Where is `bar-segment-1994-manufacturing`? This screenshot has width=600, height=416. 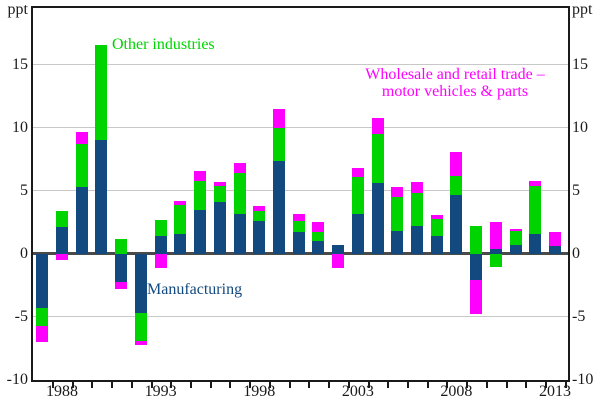 bar-segment-1994-manufacturing is located at coordinates (180, 243).